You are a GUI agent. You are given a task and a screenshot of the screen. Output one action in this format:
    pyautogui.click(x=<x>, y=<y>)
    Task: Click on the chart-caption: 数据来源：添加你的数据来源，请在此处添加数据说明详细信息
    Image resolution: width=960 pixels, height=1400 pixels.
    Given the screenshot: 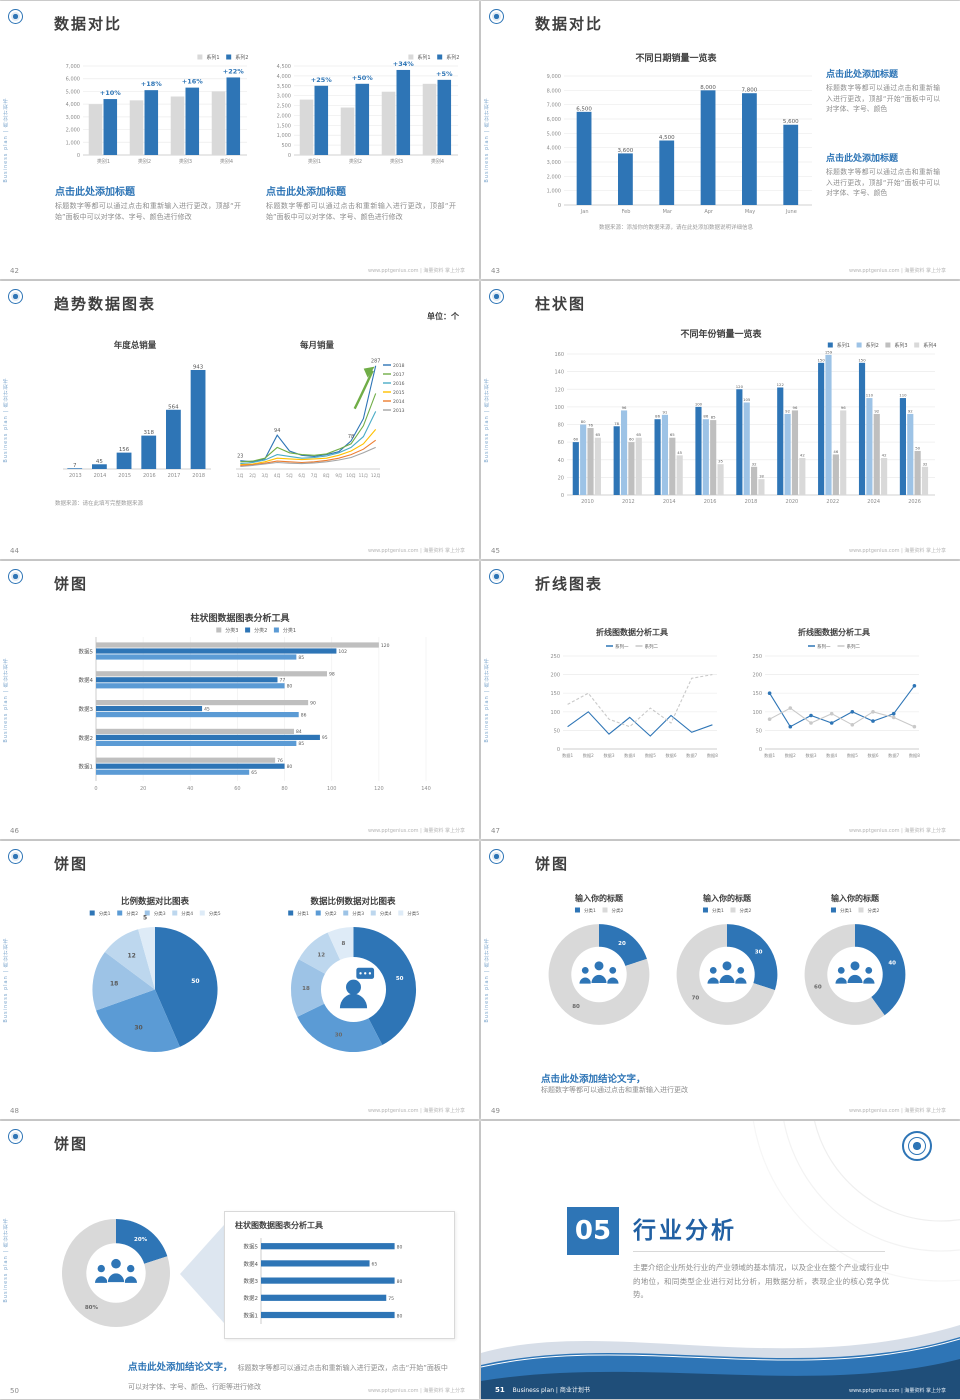 What is the action you would take?
    pyautogui.click(x=675, y=228)
    